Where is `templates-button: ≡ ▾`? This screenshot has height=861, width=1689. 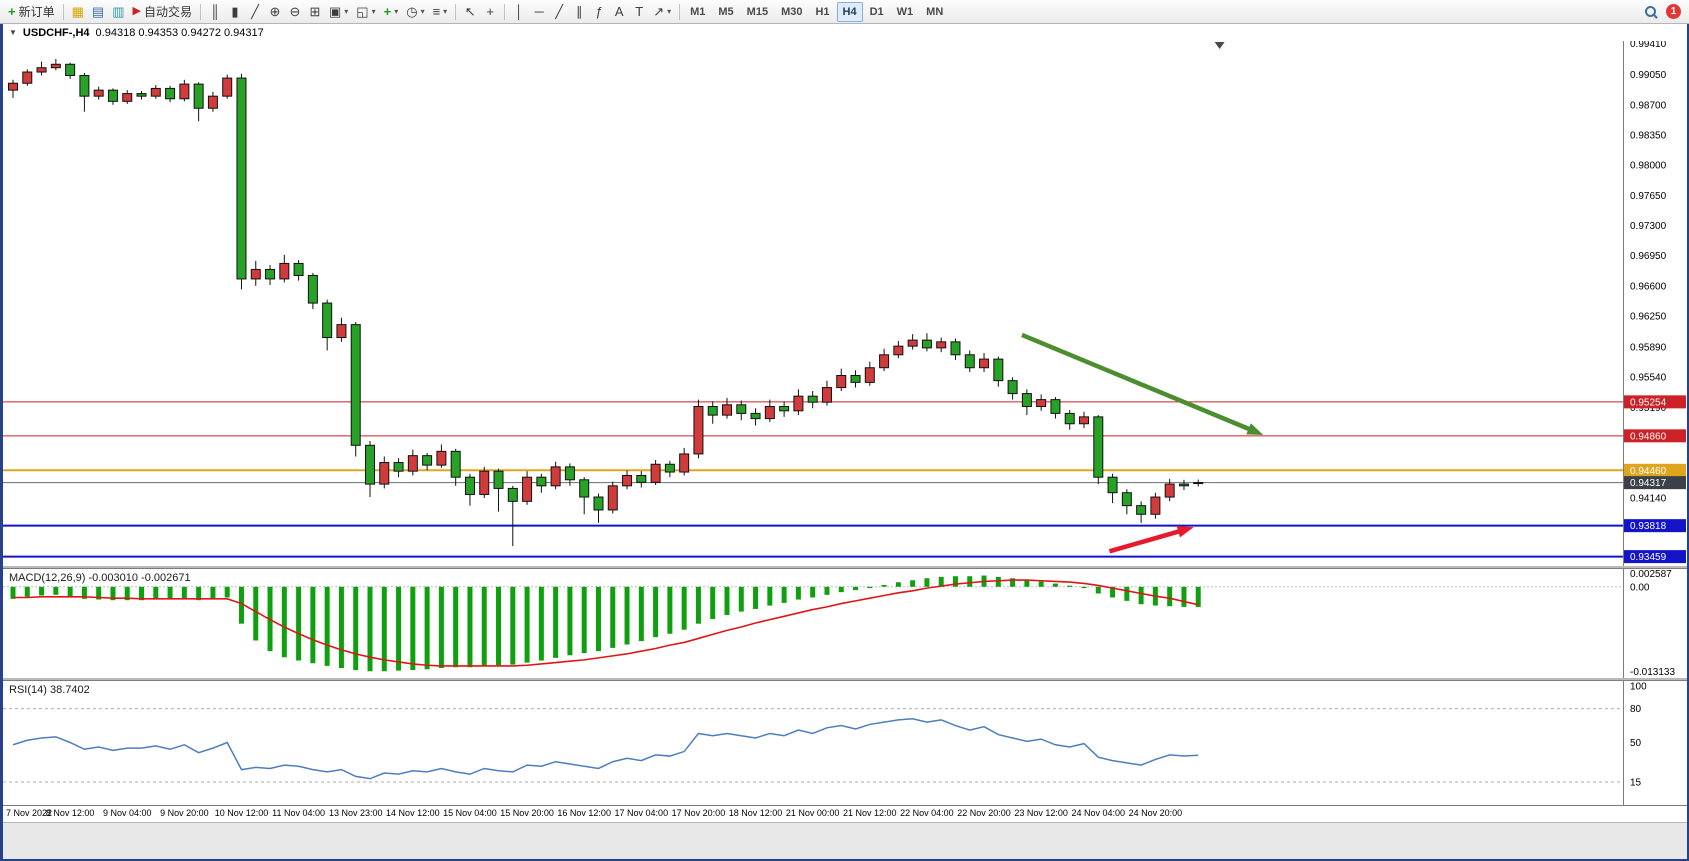
templates-button: ≡ ▾ is located at coordinates (440, 12).